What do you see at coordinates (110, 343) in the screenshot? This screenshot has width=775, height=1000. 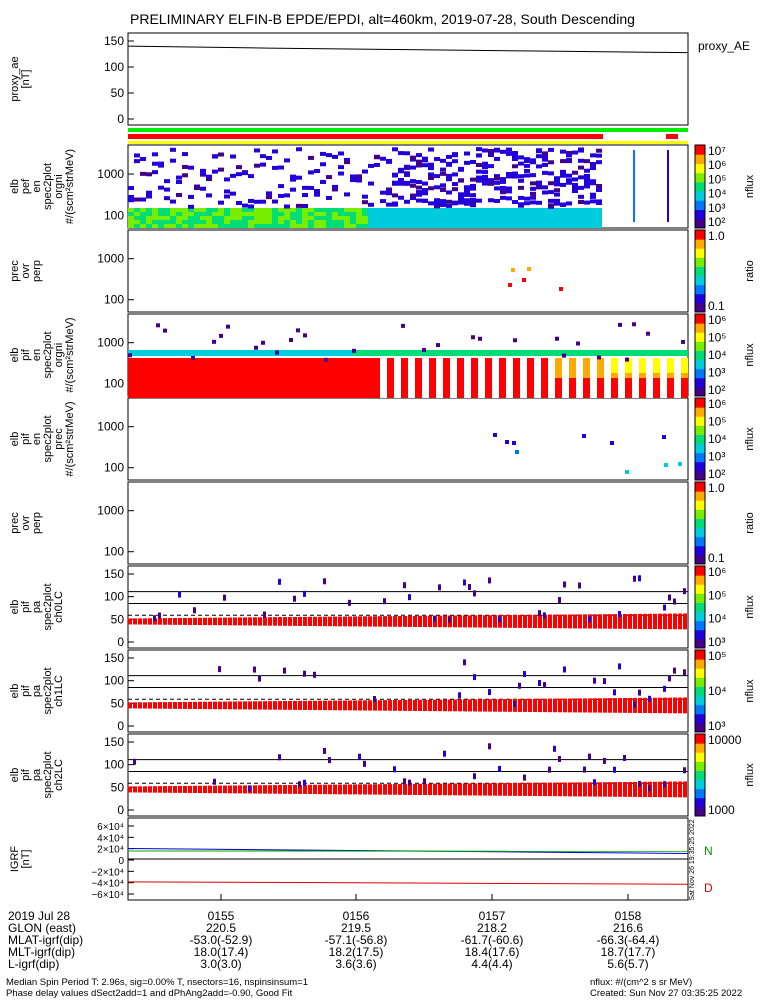 I see `ytick-label-pif-0: 1000` at bounding box center [110, 343].